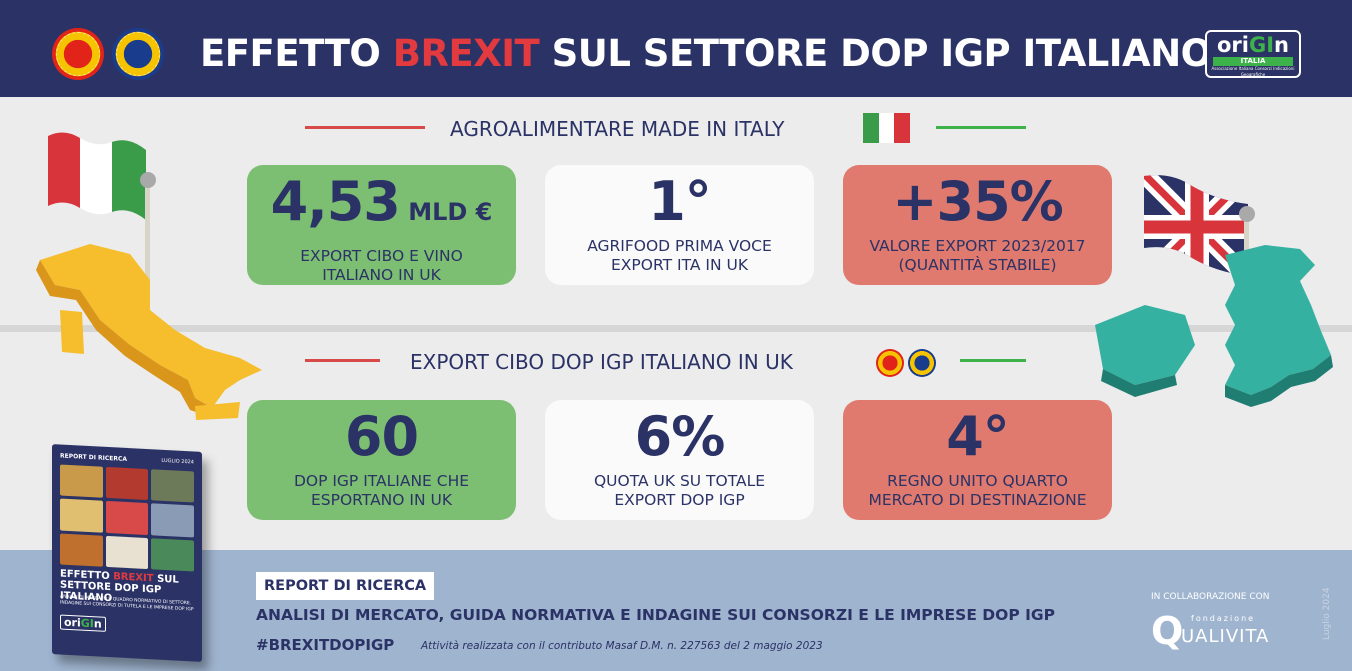  Describe the element at coordinates (887, 128) in the screenshot. I see `italian-flag-icon` at that location.